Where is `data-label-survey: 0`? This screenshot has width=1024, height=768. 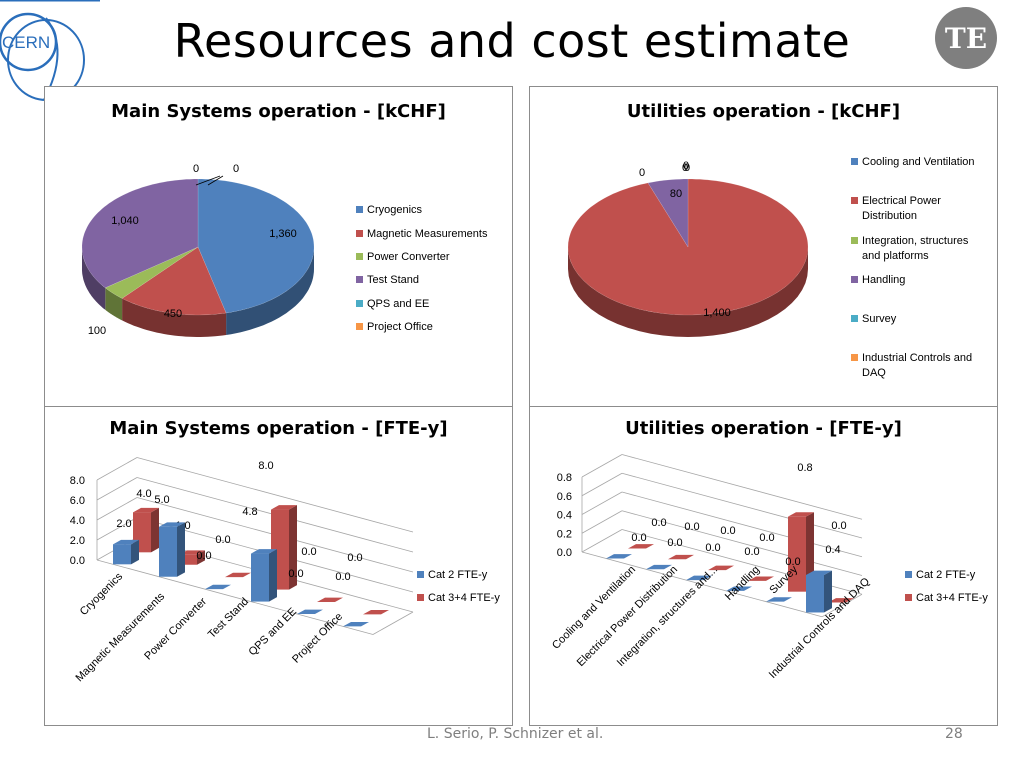 data-label-survey: 0 is located at coordinates (686, 166).